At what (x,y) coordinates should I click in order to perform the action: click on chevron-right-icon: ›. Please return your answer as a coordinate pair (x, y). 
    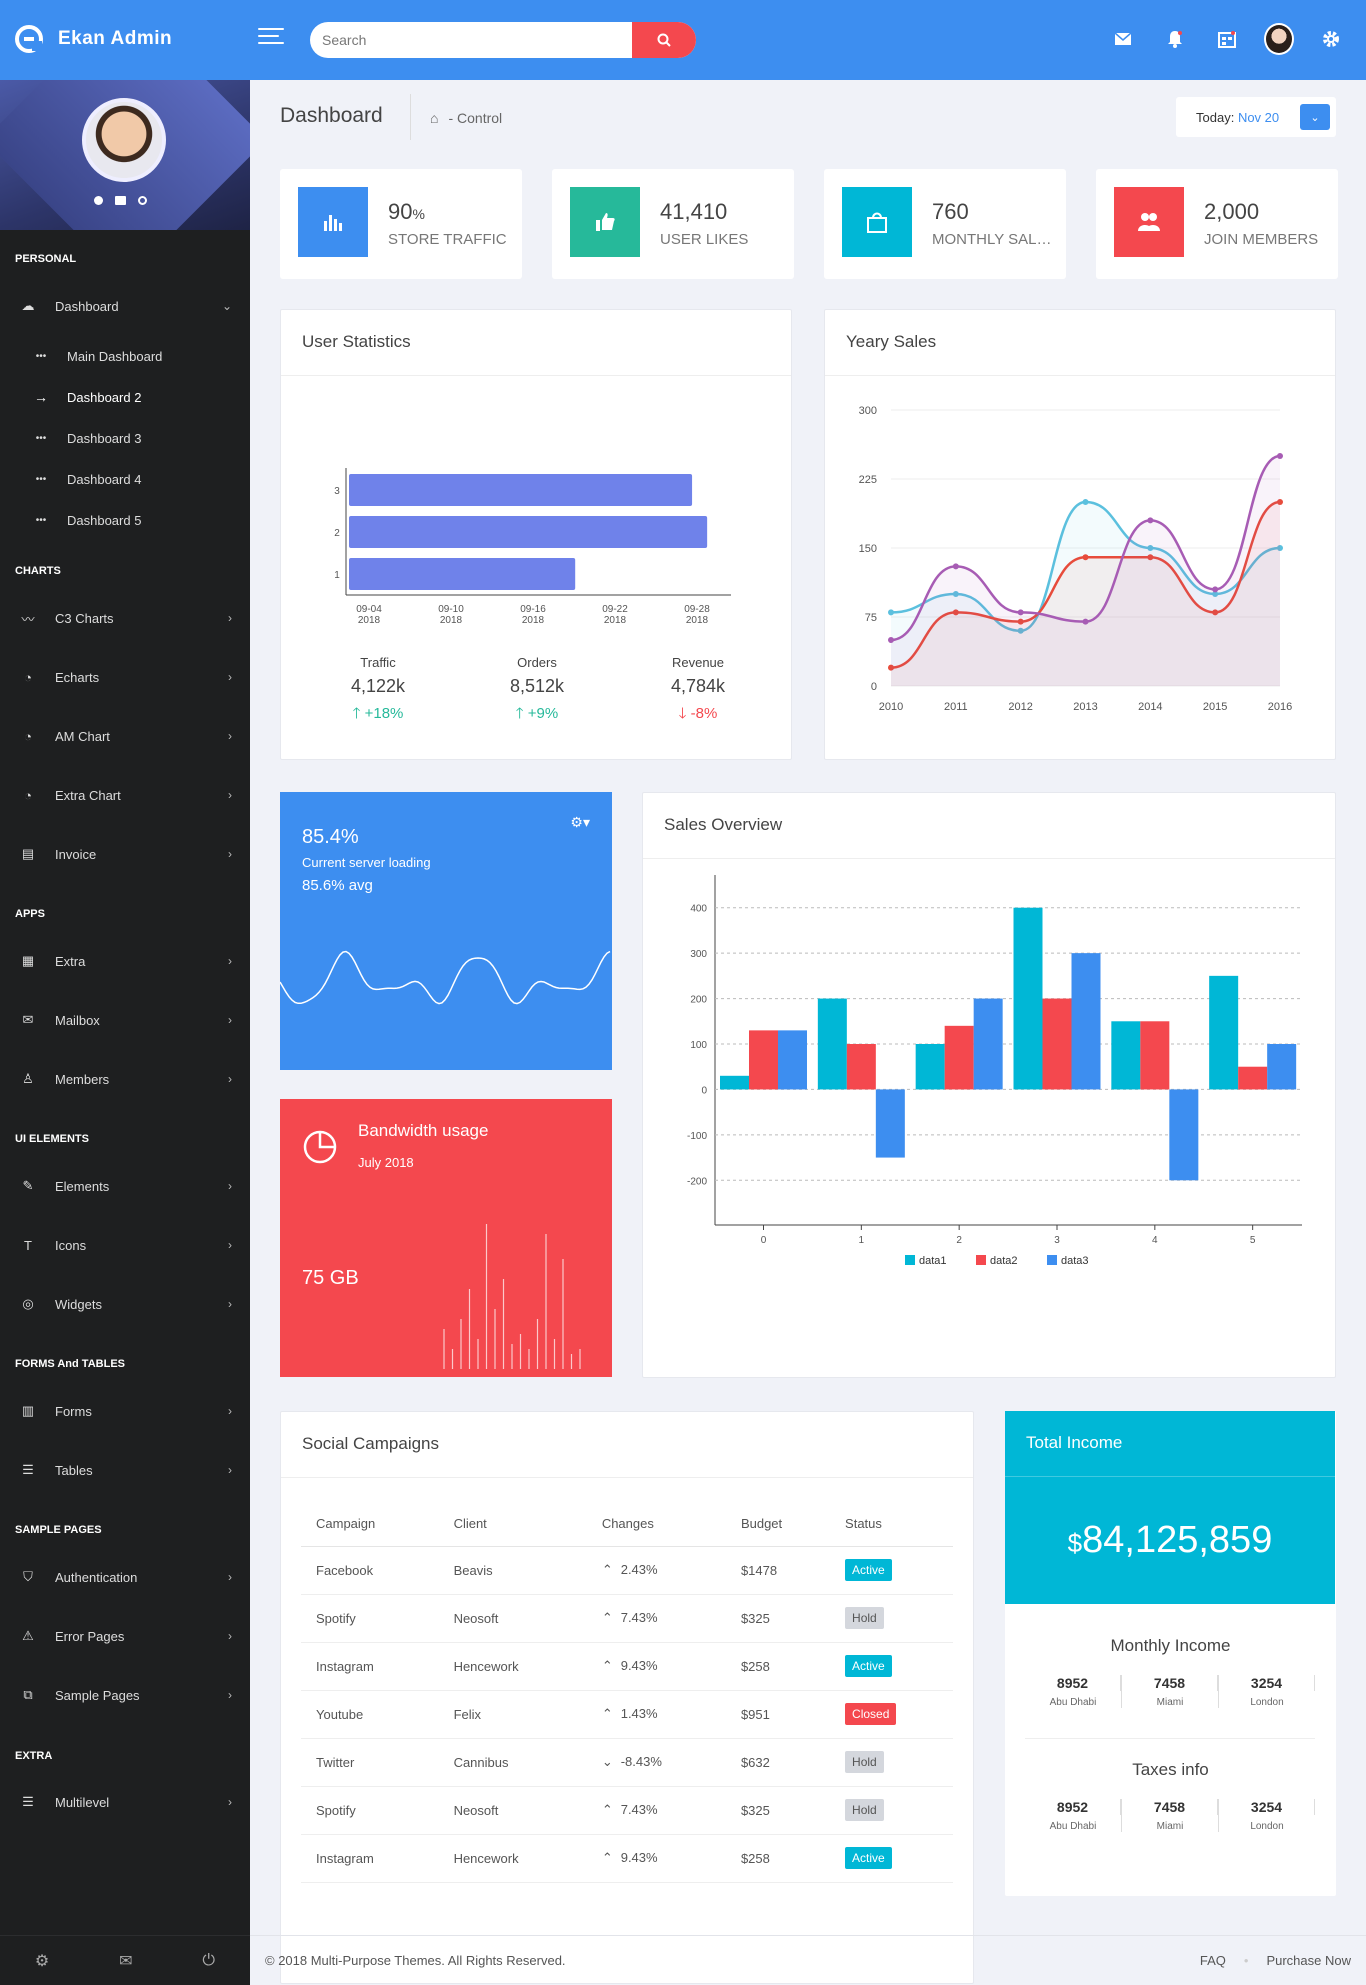
    Looking at the image, I should click on (230, 1577).